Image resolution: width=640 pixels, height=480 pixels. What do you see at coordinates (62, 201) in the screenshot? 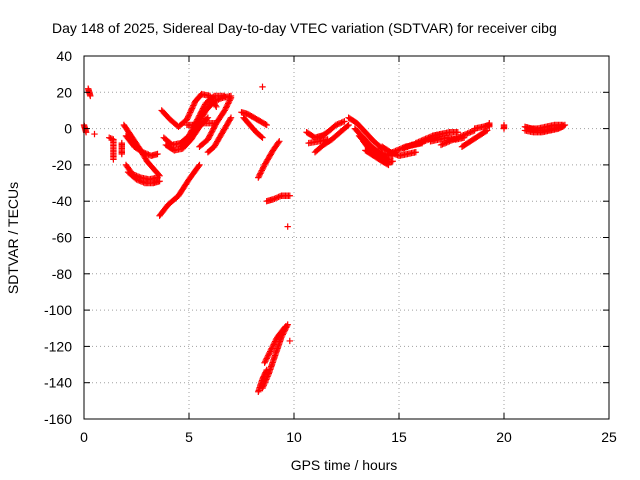
I see `y-tick-label: -40` at bounding box center [62, 201].